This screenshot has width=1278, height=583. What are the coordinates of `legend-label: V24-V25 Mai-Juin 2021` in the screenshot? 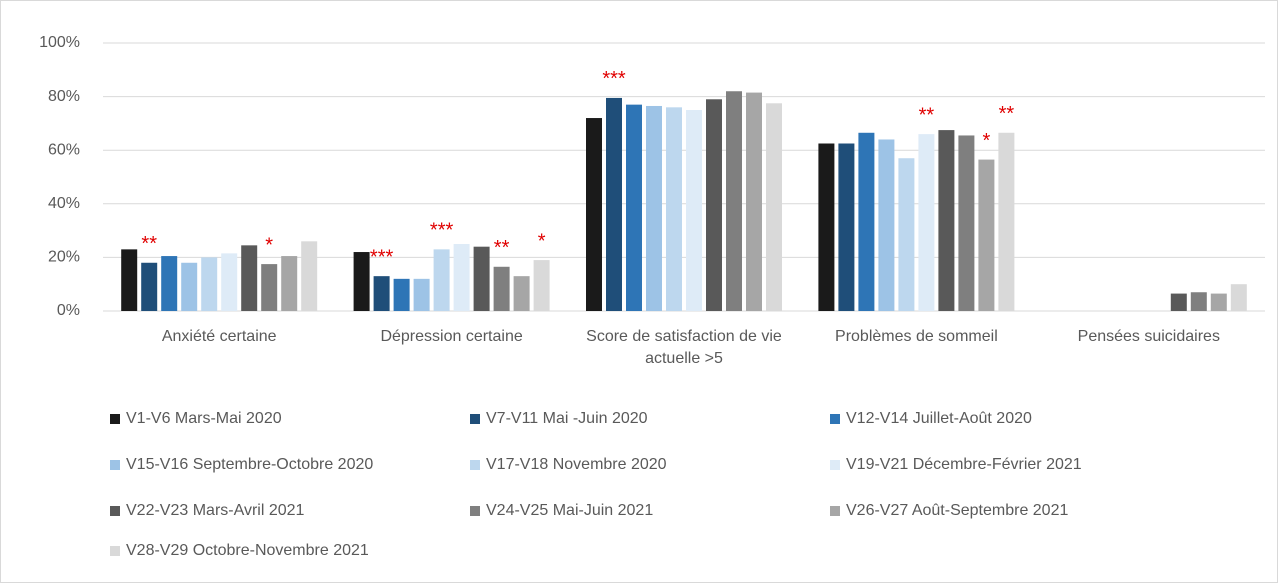 It's located at (569, 510).